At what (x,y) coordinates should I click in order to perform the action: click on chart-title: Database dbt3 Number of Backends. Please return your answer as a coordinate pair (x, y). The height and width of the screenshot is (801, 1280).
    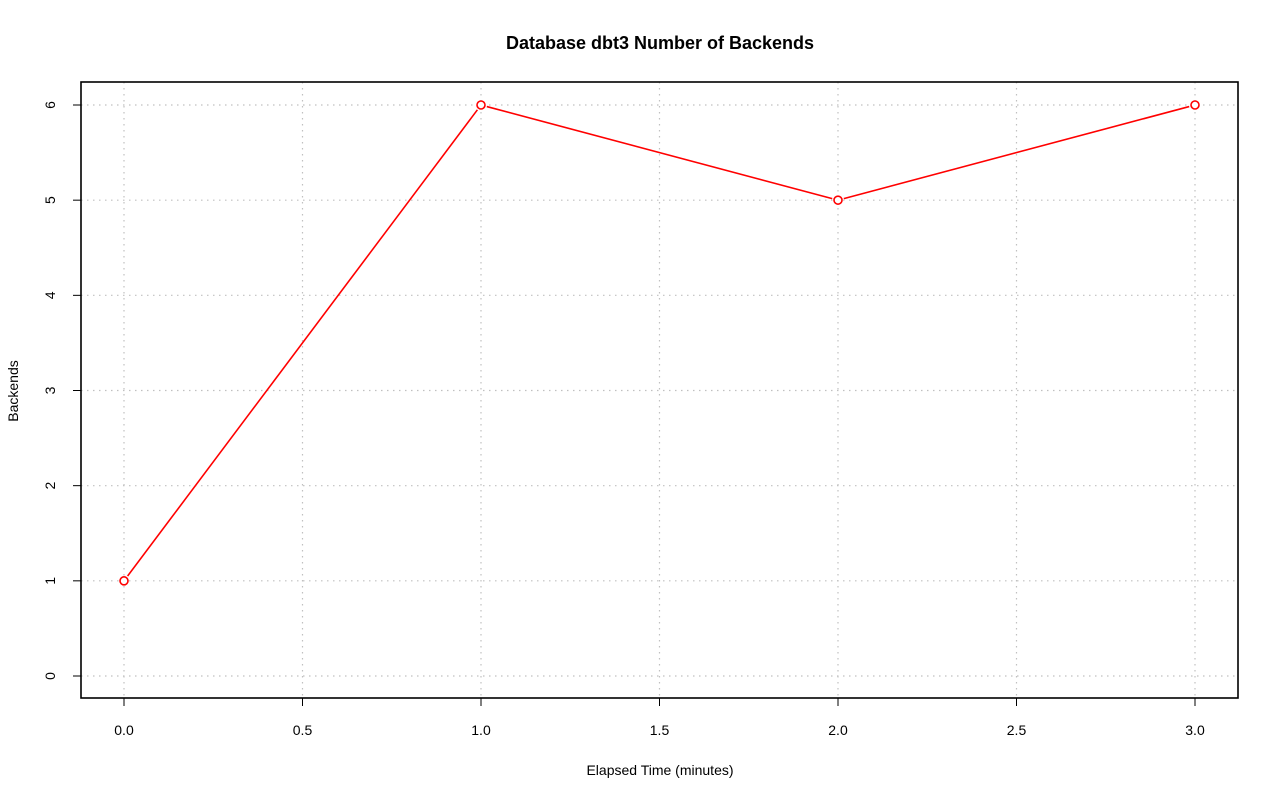
    Looking at the image, I should click on (660, 43).